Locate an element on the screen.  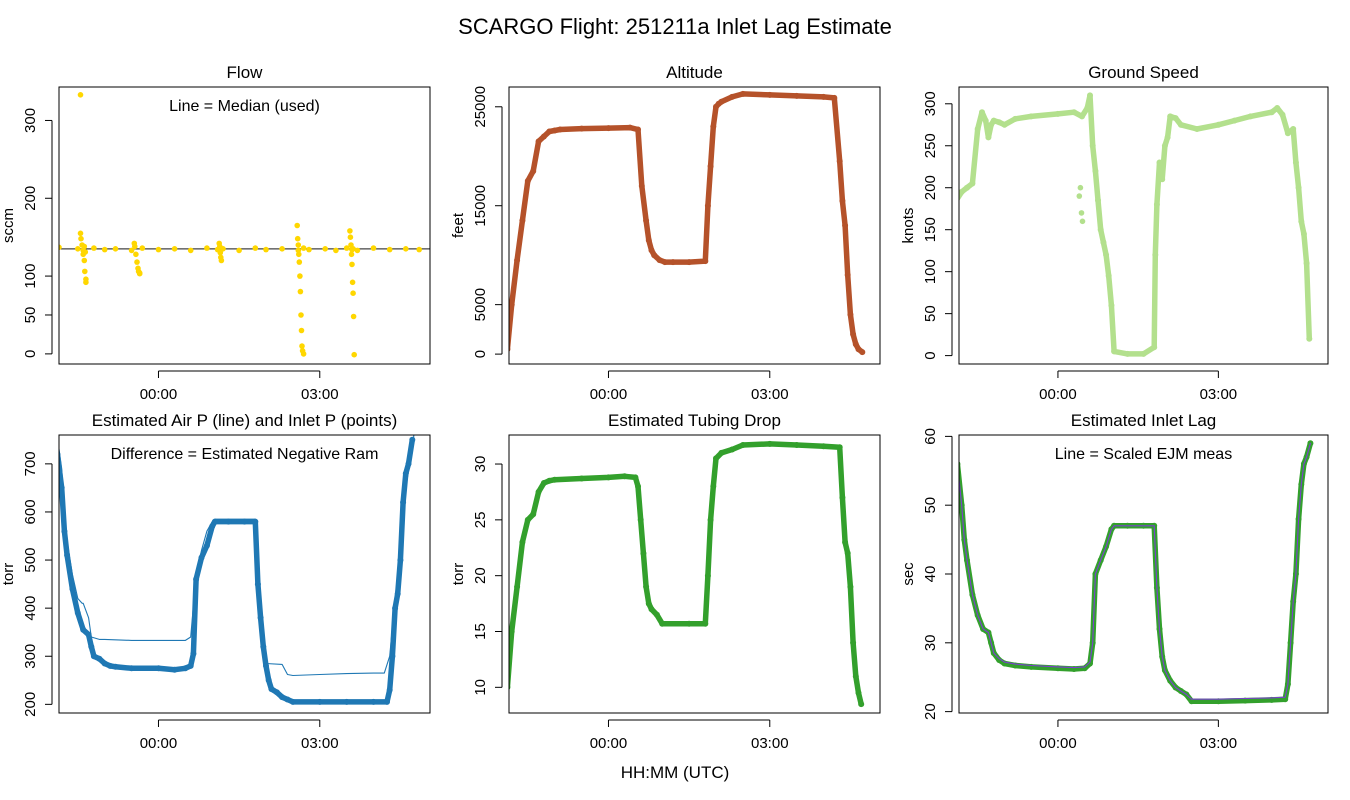
y-tick-label: 250 is located at coordinates (930, 145).